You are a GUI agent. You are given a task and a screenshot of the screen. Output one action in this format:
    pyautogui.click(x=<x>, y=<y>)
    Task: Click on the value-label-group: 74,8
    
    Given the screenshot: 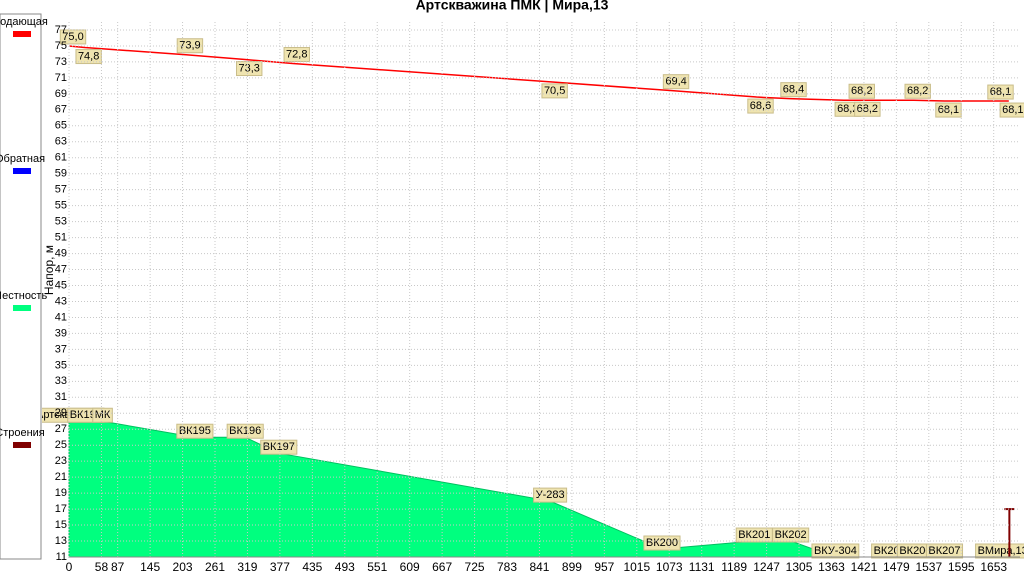 What is the action you would take?
    pyautogui.click(x=88, y=57)
    